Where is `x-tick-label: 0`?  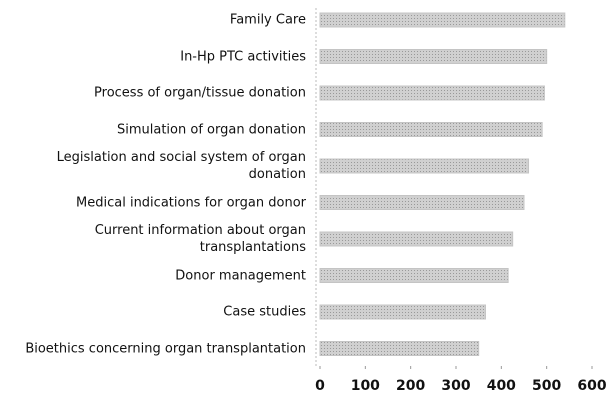
x-tick-label: 0 is located at coordinates (320, 386).